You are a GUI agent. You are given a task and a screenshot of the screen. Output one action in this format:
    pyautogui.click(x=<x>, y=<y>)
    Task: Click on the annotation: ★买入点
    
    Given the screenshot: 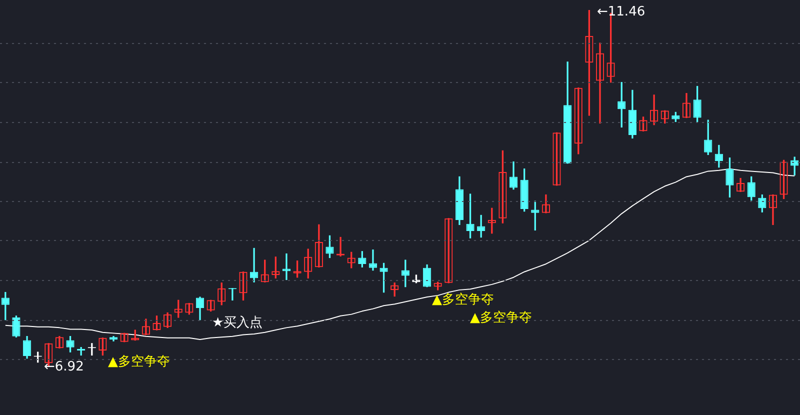 What is the action you would take?
    pyautogui.click(x=237, y=322)
    